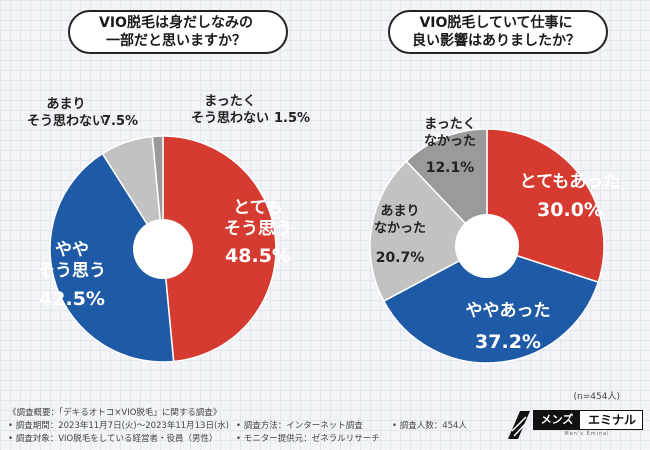 This screenshot has width=650, height=450. What do you see at coordinates (72, 250) in the screenshot?
I see `slice-label-text: やや` at bounding box center [72, 250].